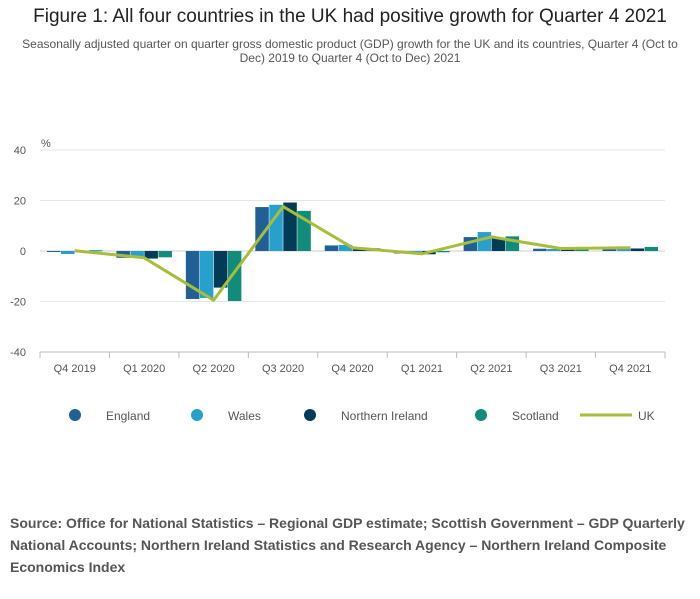  Describe the element at coordinates (630, 369) in the screenshot. I see `x-tick-label: Q4 2021` at that location.